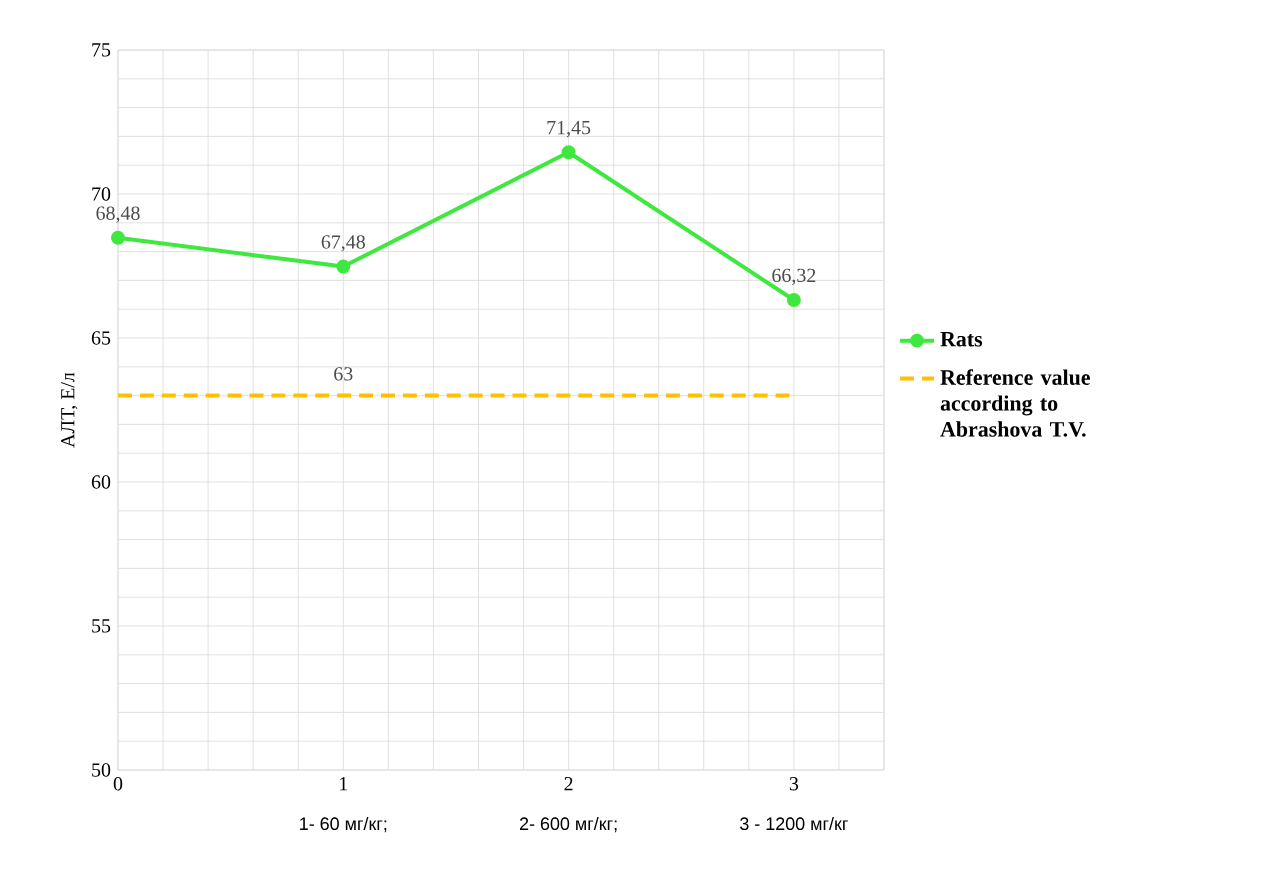 Image resolution: width=1280 pixels, height=886 pixels. Describe the element at coordinates (794, 784) in the screenshot. I see `x-tick-label: 3` at that location.